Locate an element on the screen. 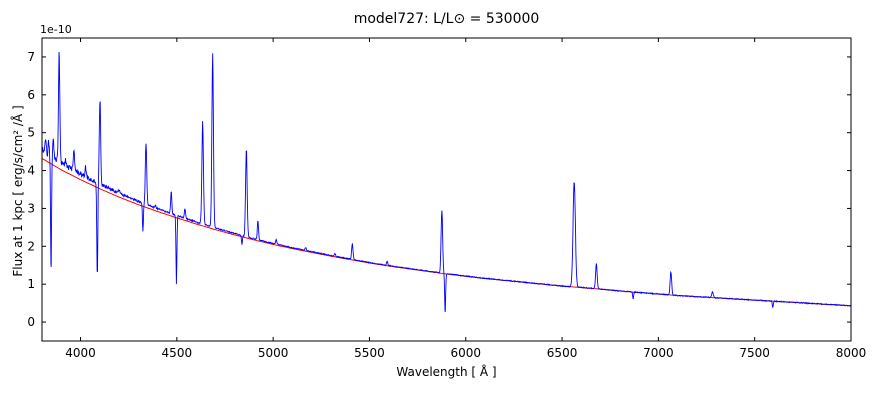 The height and width of the screenshot is (400, 880). x-tick-label: 8000 is located at coordinates (851, 353).